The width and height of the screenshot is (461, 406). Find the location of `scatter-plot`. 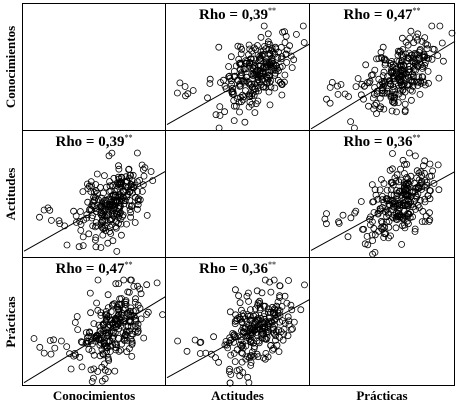

scatter-plot is located at coordinates (383, 203).